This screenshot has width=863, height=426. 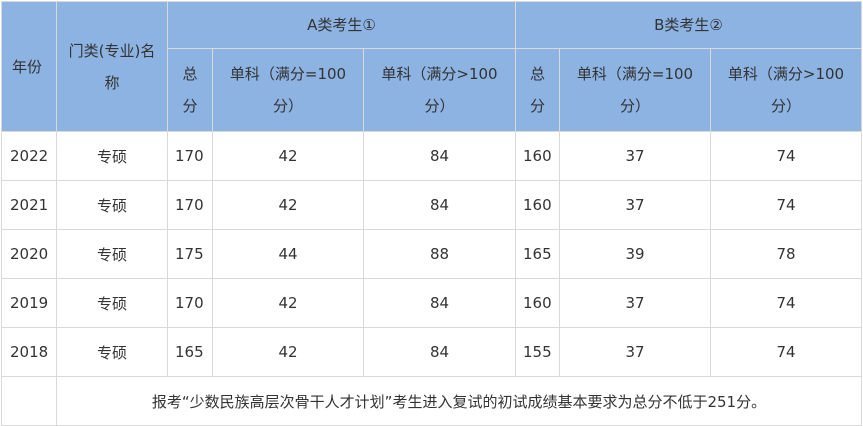 What do you see at coordinates (538, 90) in the screenshot?
I see `header-b-total: 总分` at bounding box center [538, 90].